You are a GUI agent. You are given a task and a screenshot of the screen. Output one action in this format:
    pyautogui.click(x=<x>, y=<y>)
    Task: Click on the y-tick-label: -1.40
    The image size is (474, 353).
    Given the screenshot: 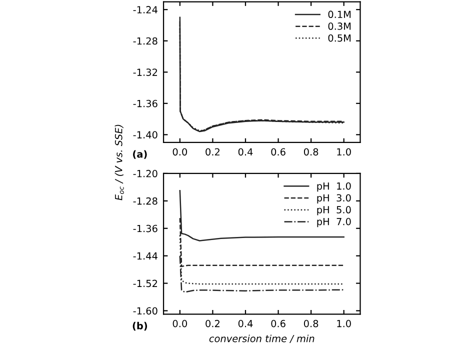 What is the action you would take?
    pyautogui.click(x=145, y=134)
    